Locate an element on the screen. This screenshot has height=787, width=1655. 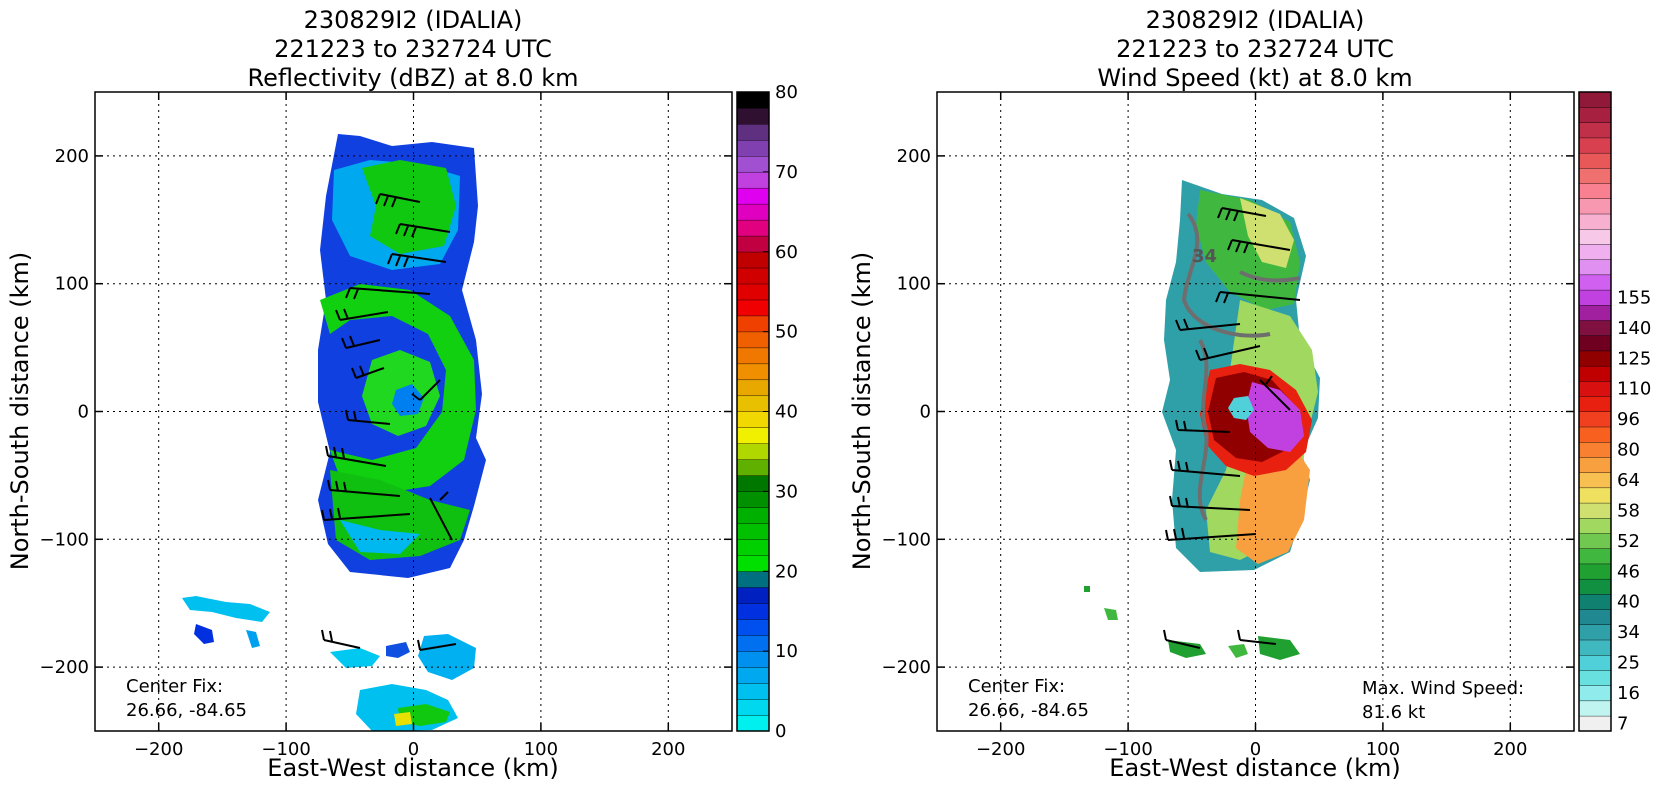
wind-xtick-label: 100 is located at coordinates (1383, 749).